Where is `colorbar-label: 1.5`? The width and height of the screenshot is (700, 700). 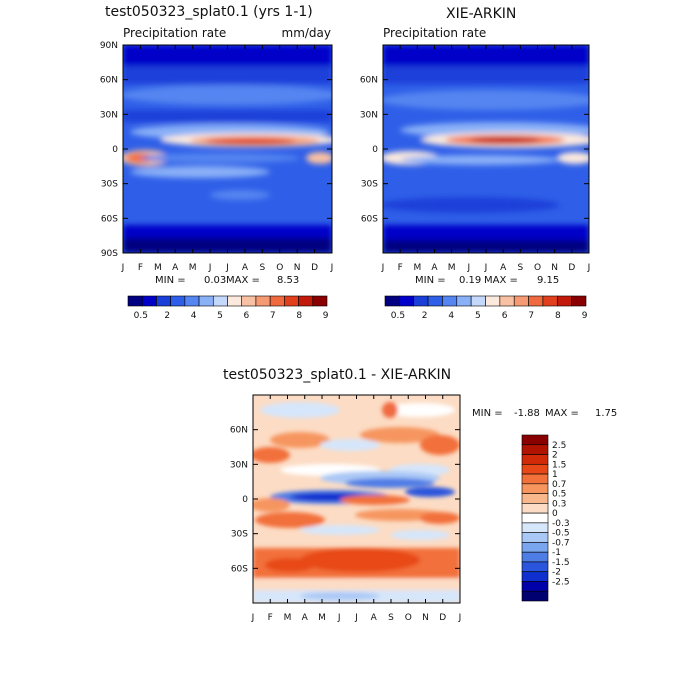 colorbar-label: 1.5 is located at coordinates (559, 465).